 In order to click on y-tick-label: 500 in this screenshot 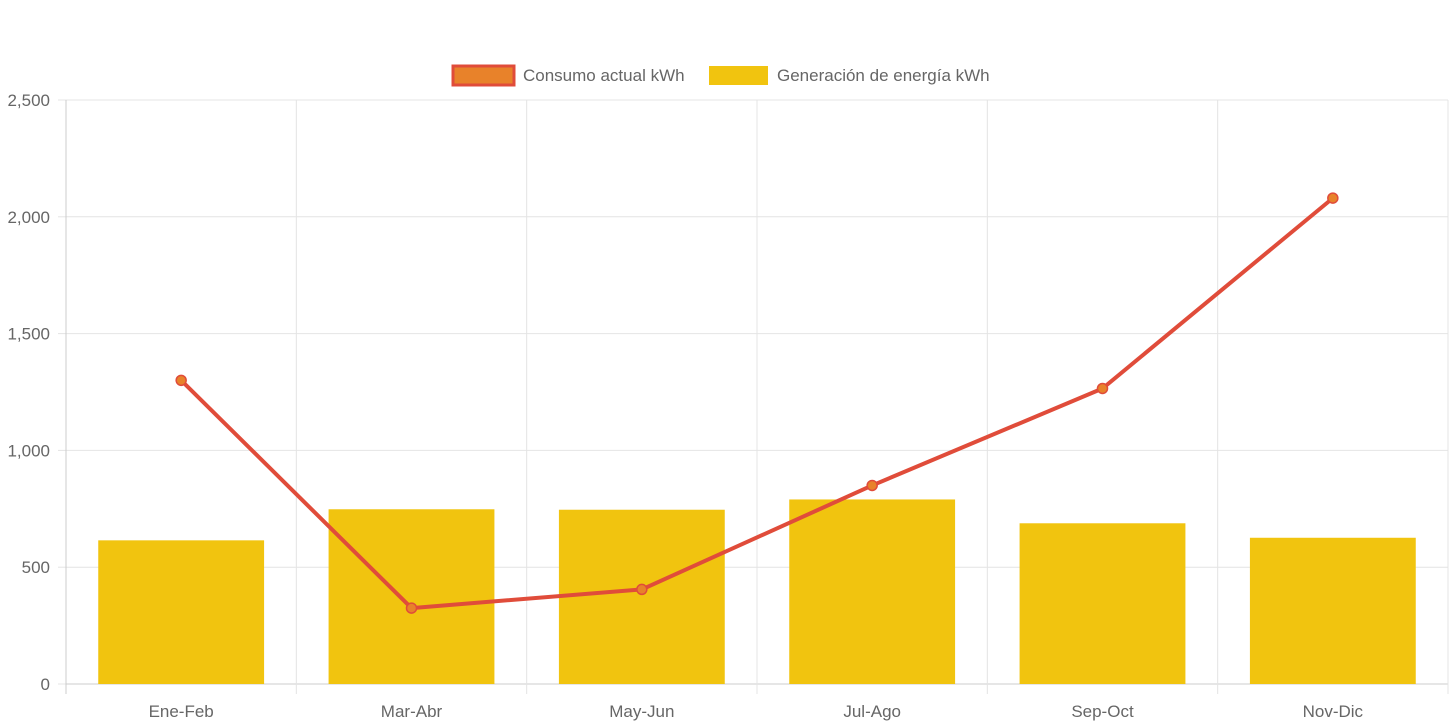, I will do `click(36, 567)`.